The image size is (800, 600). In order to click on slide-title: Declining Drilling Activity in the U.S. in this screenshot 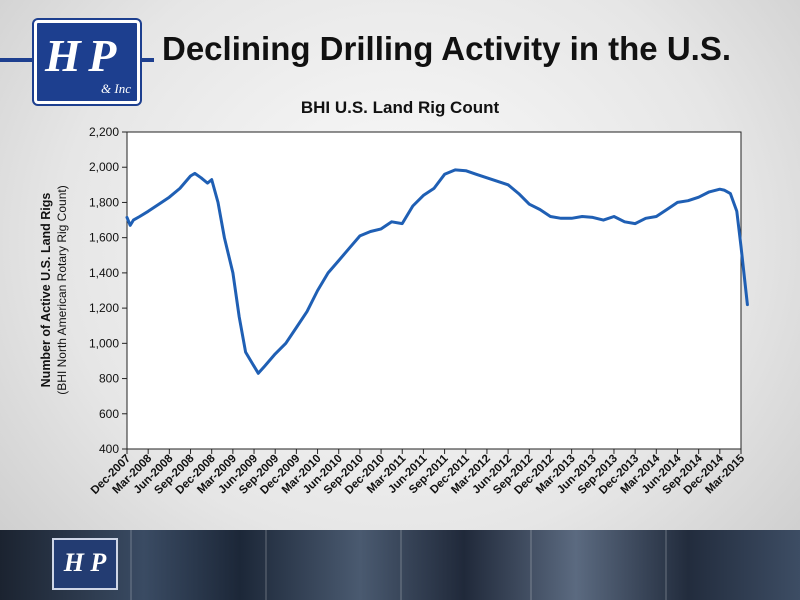, I will do `click(447, 48)`.